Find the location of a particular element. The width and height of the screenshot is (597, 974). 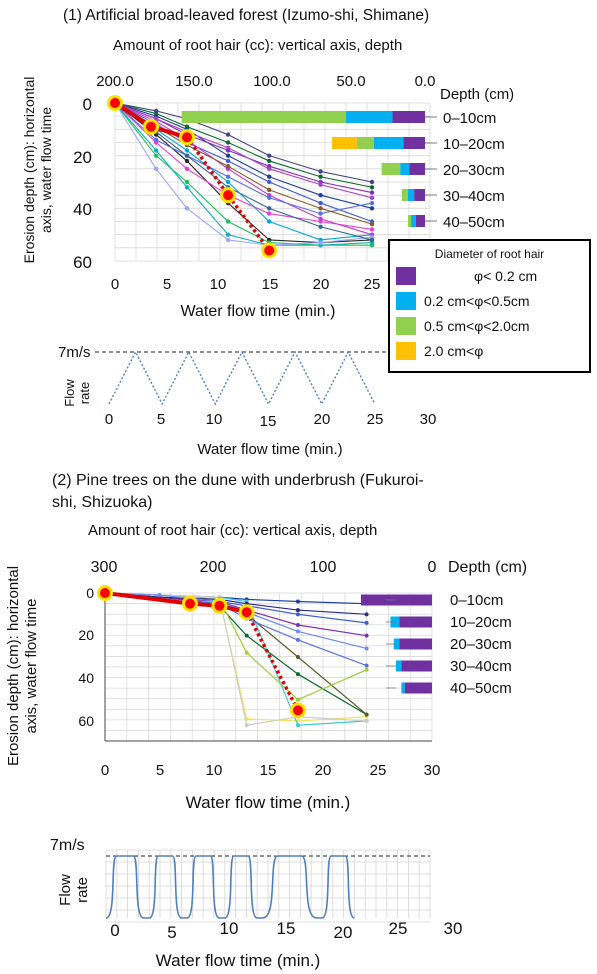

legend-label: 0.5 cm<φ<2.0cm is located at coordinates (477, 326).